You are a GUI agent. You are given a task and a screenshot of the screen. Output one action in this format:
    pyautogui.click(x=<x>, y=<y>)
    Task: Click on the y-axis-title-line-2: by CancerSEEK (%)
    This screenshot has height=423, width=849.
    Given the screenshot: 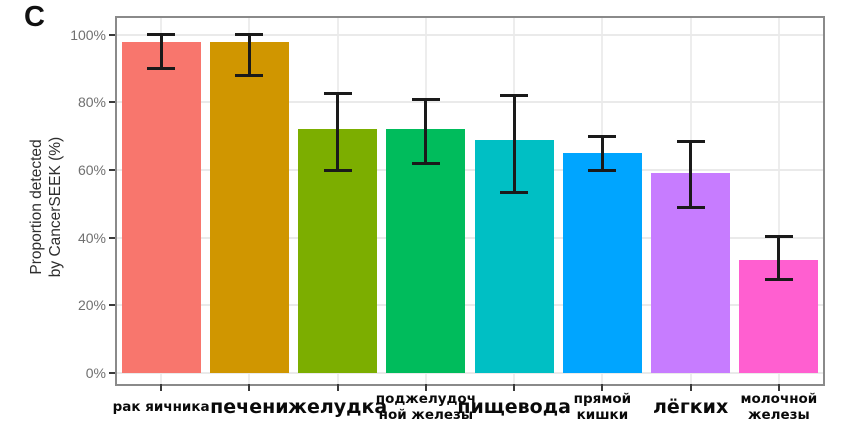 What is the action you would take?
    pyautogui.click(x=55, y=207)
    